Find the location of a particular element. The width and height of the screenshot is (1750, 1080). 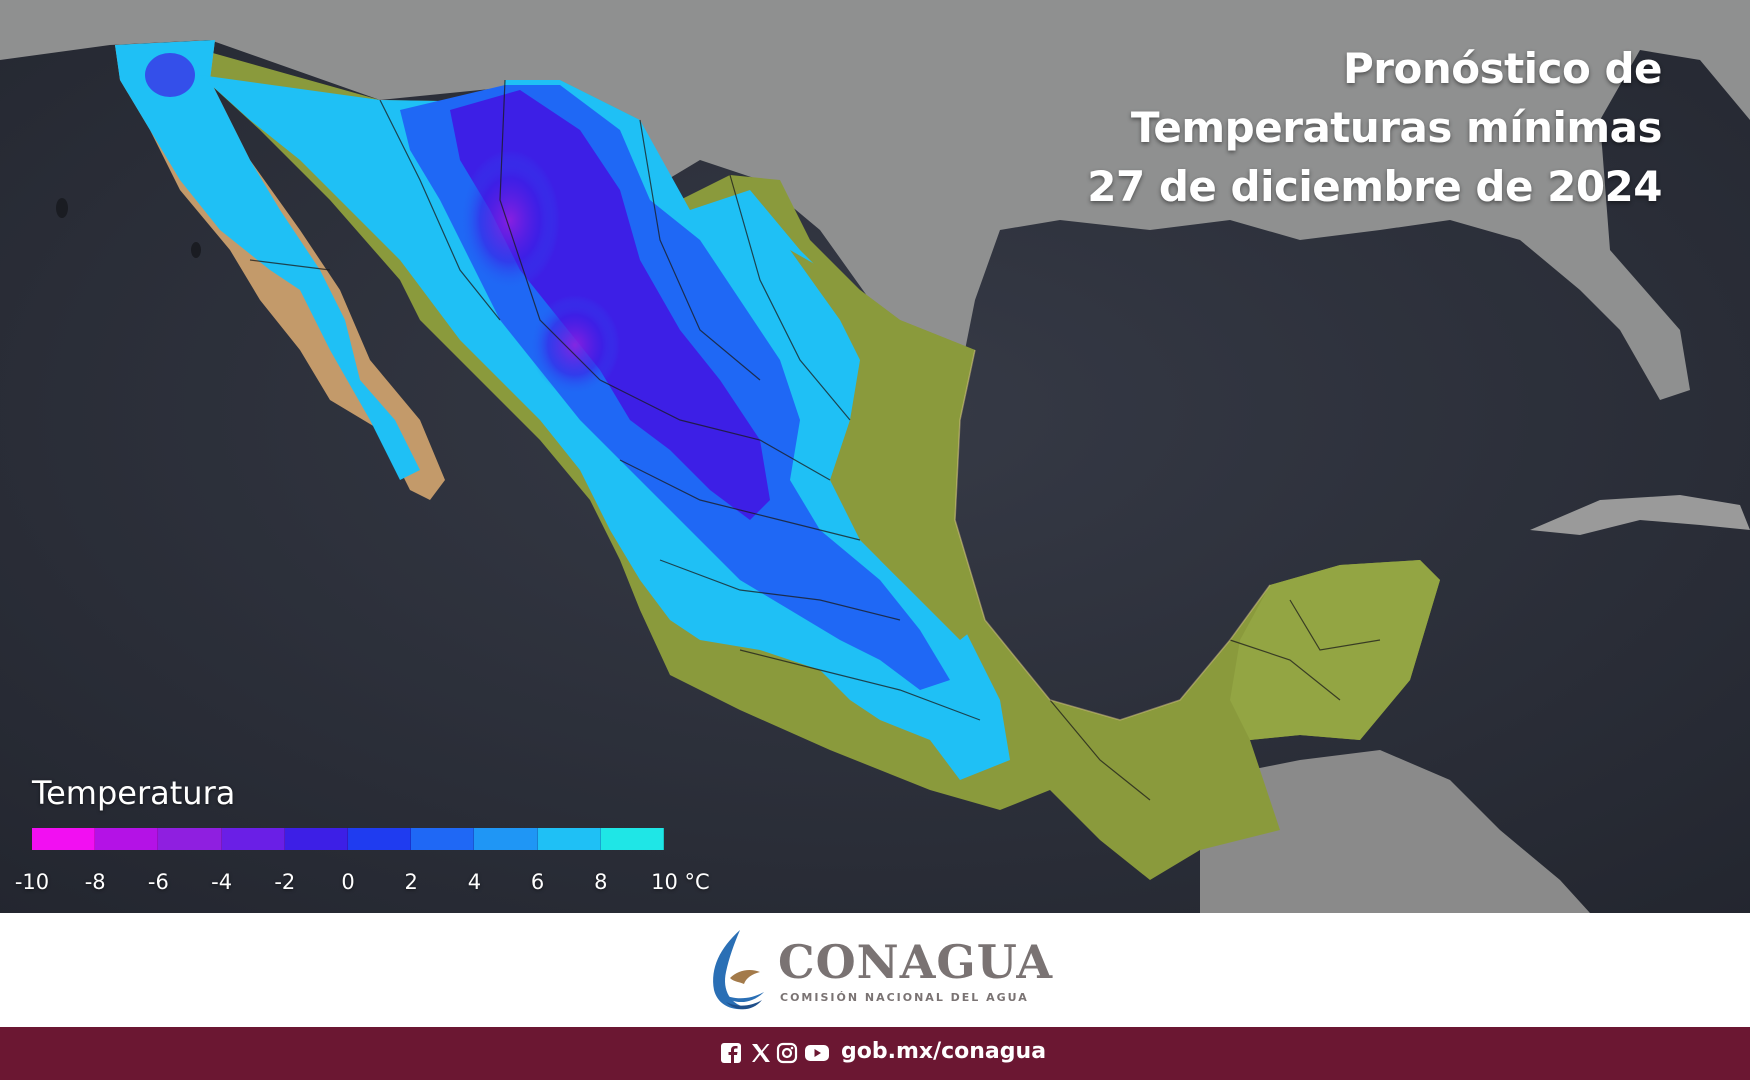

legend-tick-label: 4 is located at coordinates (474, 882).